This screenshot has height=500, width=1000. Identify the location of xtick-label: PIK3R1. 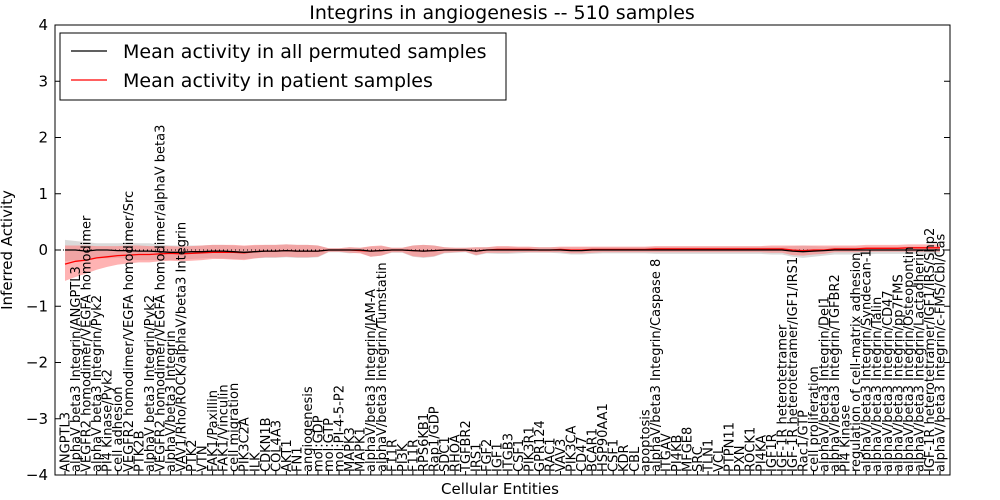
(529, 449).